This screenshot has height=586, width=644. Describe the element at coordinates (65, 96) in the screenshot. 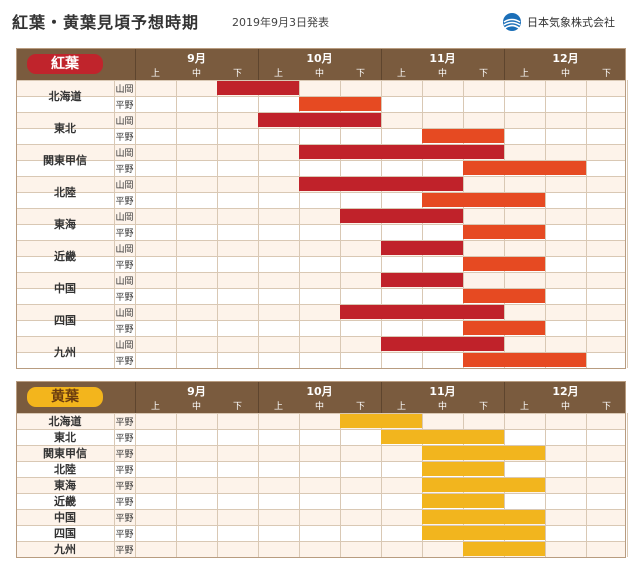

I see `region-label: 北海道` at that location.